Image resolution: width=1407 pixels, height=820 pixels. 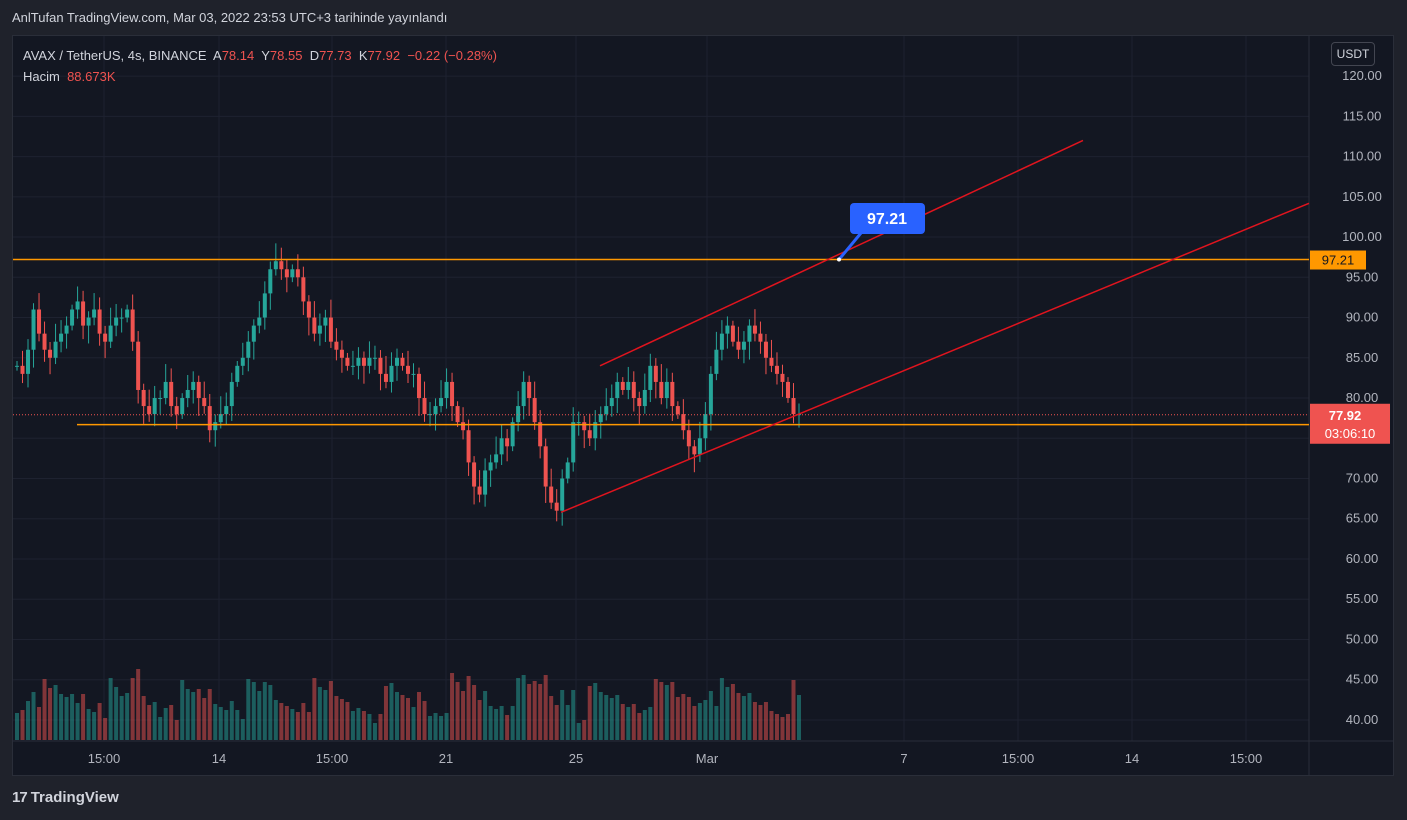 What do you see at coordinates (1362, 598) in the screenshot?
I see `y-tick-label: 55.00` at bounding box center [1362, 598].